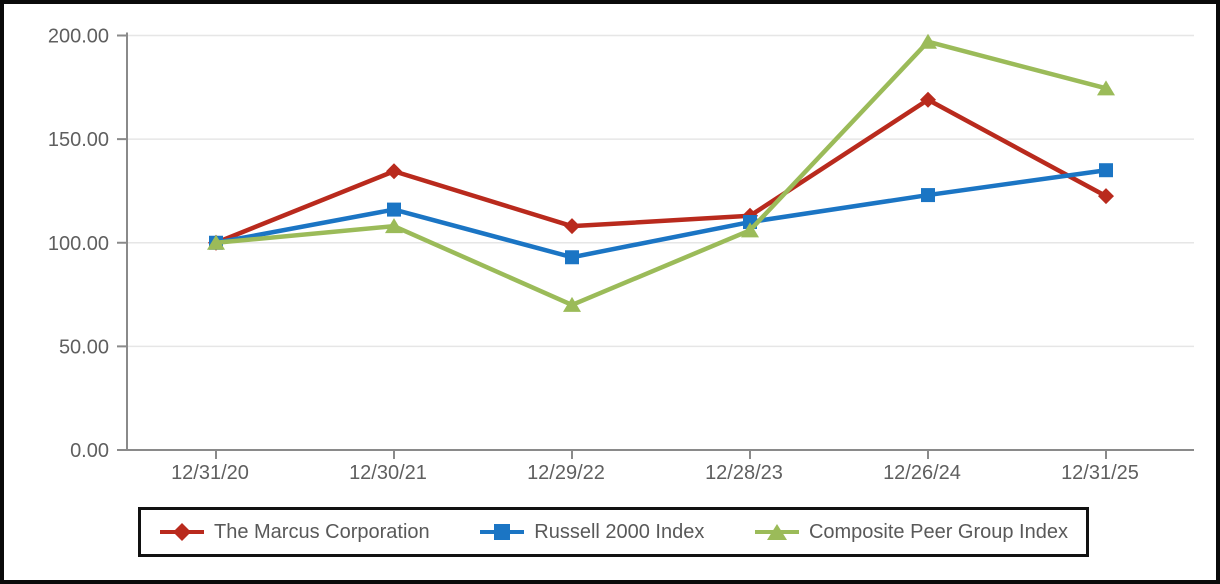 The image size is (1220, 584). Describe the element at coordinates (322, 531) in the screenshot. I see `legend-label: The Marcus Corporation` at that location.